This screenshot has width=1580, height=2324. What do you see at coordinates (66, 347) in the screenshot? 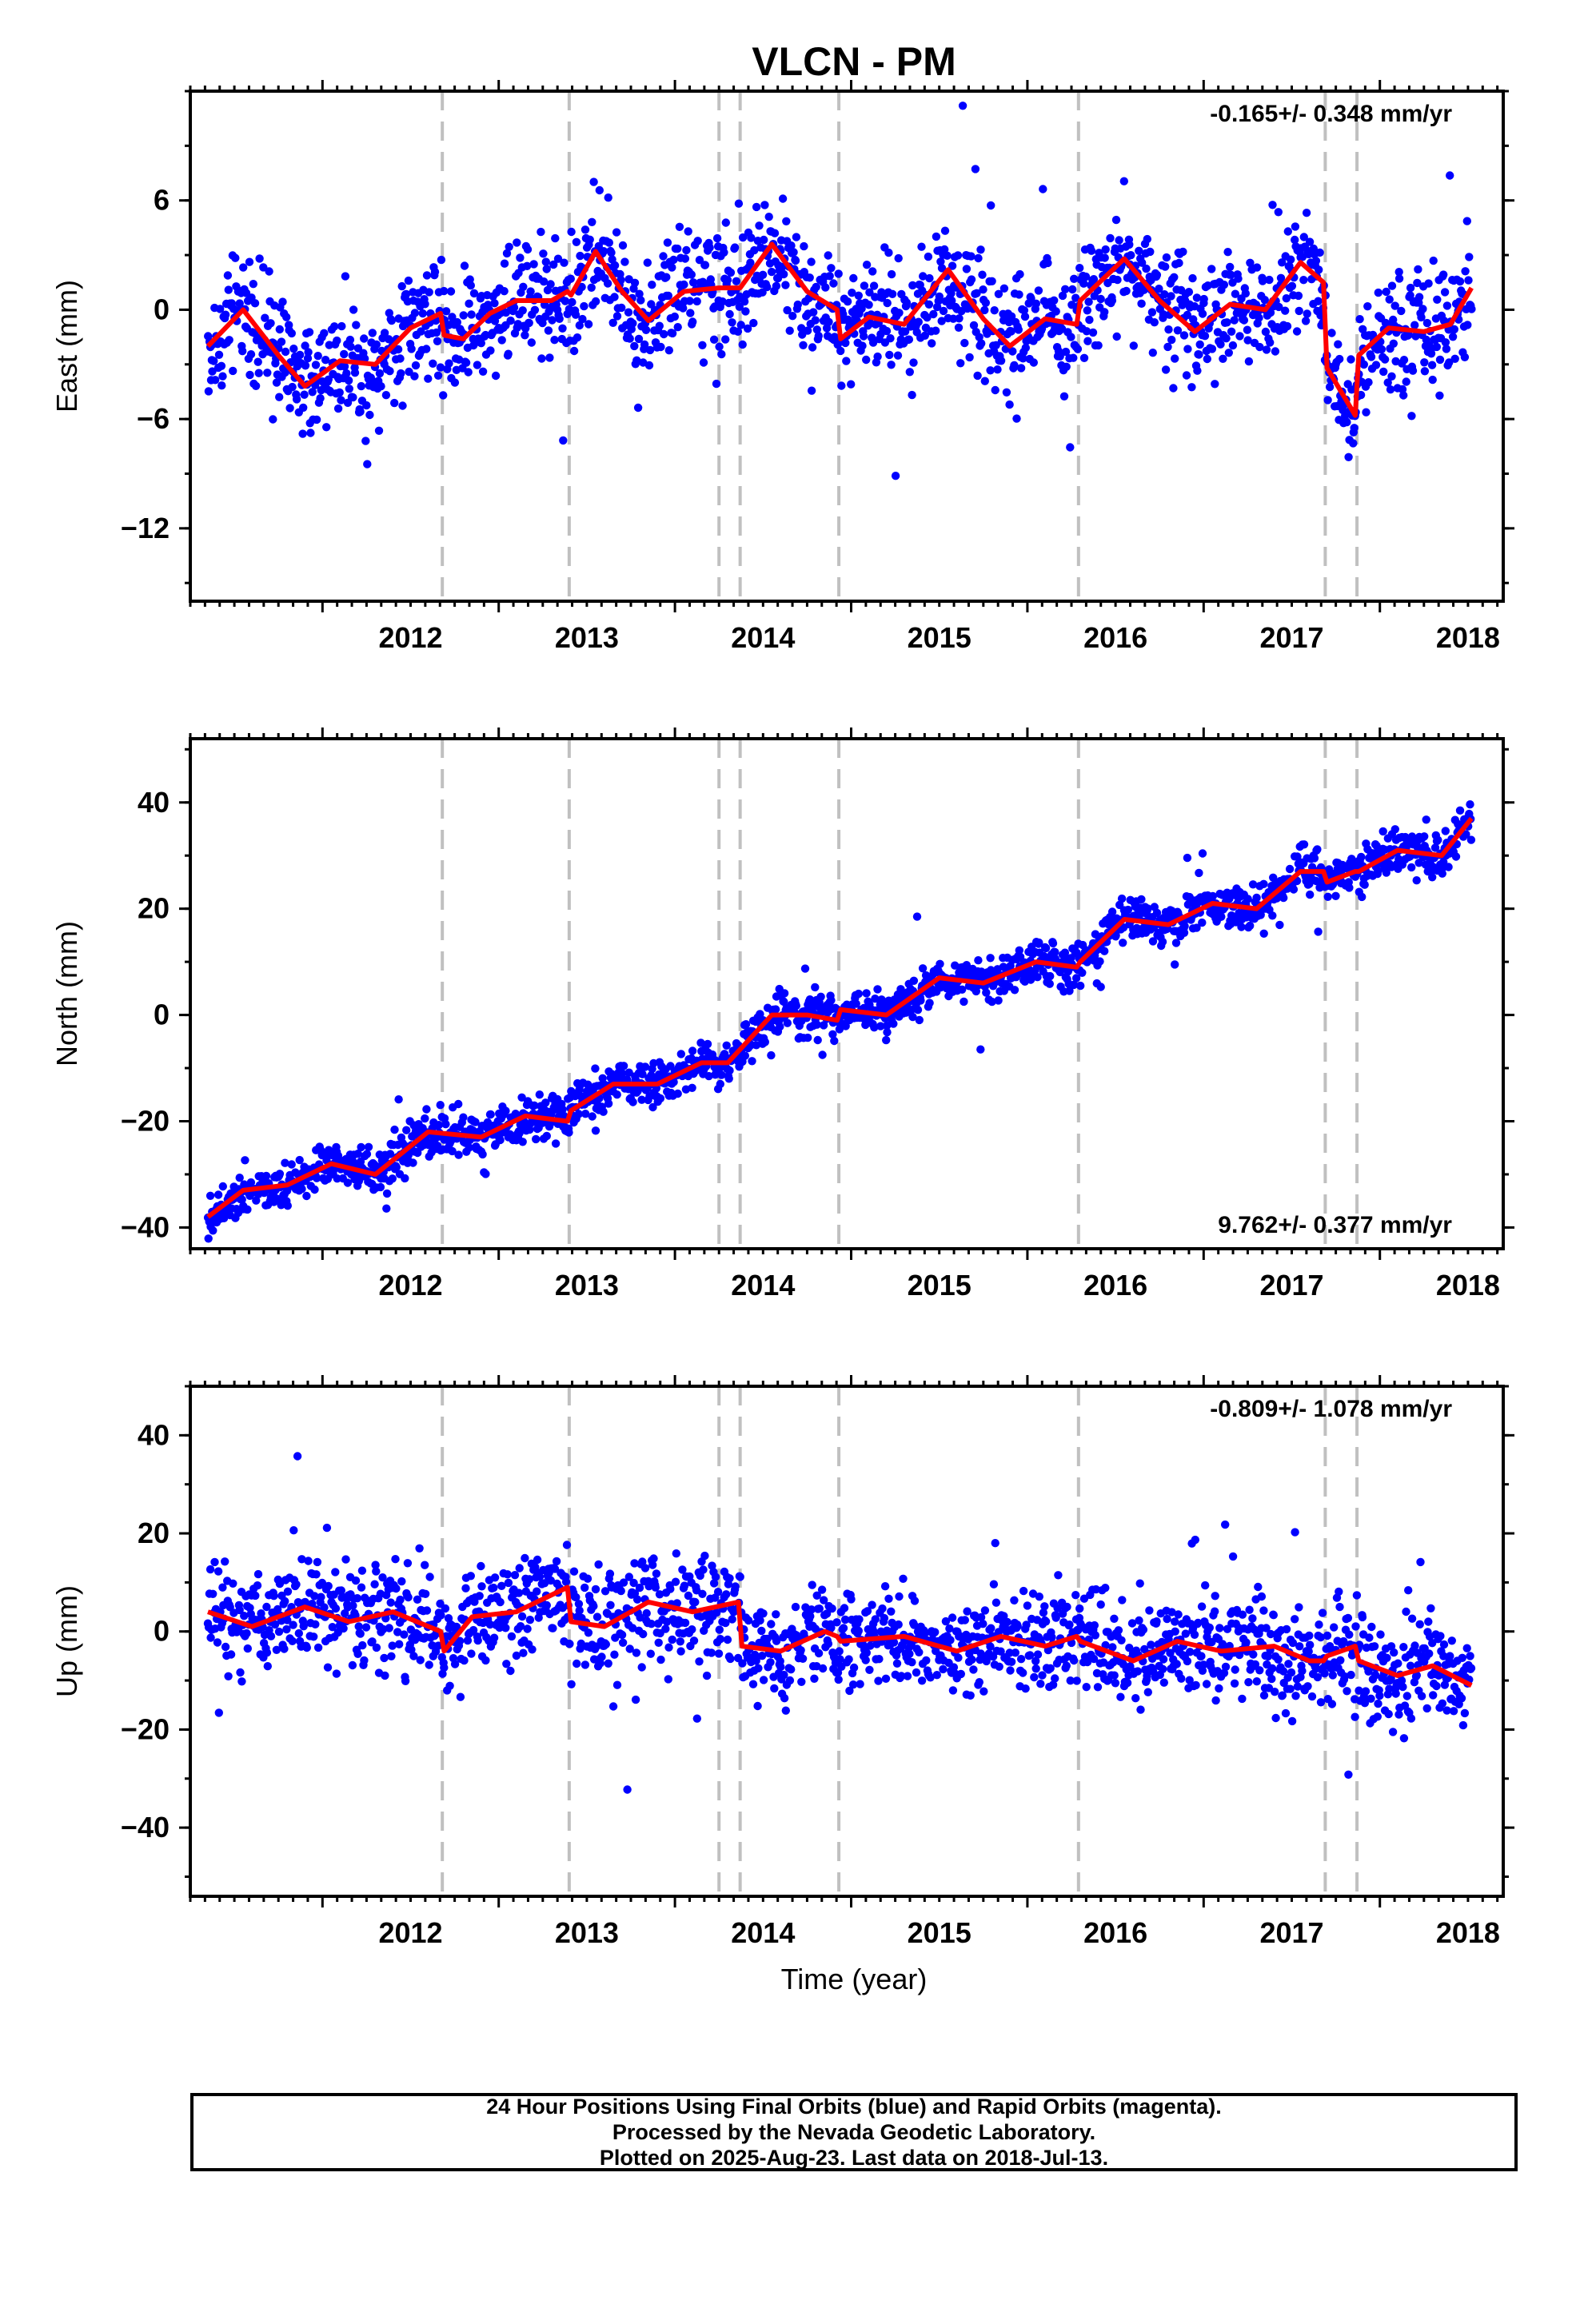
I see `y-axis-label: East (mm)` at bounding box center [66, 347].